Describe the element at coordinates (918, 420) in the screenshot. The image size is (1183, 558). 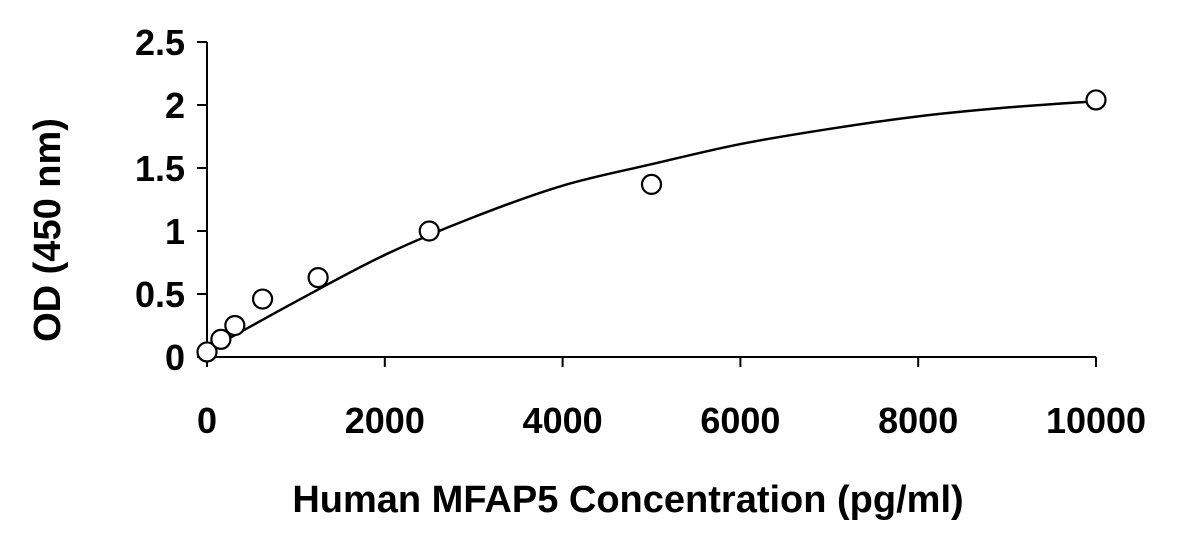
I see `x-tick-label: 8000` at that location.